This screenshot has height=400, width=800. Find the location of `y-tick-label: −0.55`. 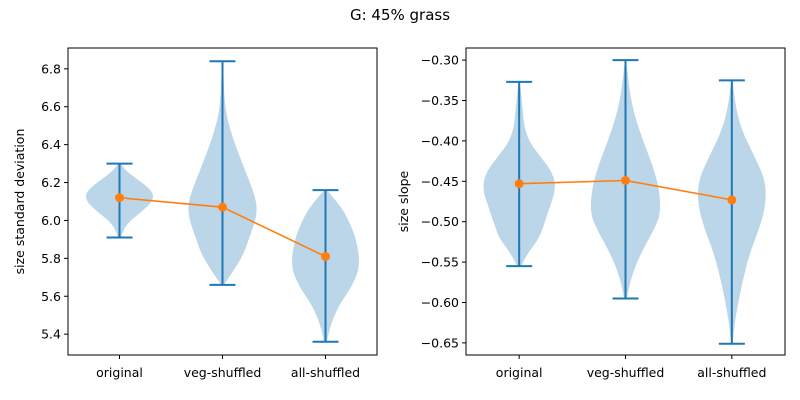

y-tick-label: −0.55 is located at coordinates (440, 262).